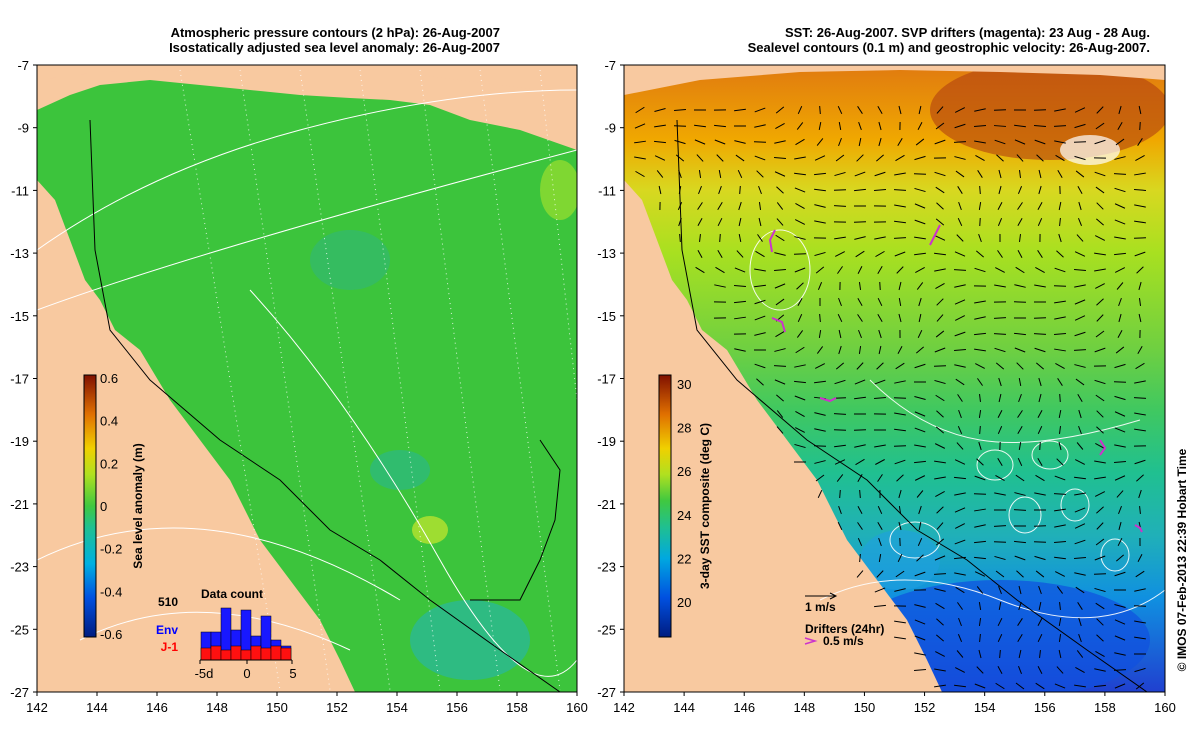 The width and height of the screenshot is (1200, 750). What do you see at coordinates (684, 471) in the screenshot?
I see `right-colorbar-tick: 26` at bounding box center [684, 471].